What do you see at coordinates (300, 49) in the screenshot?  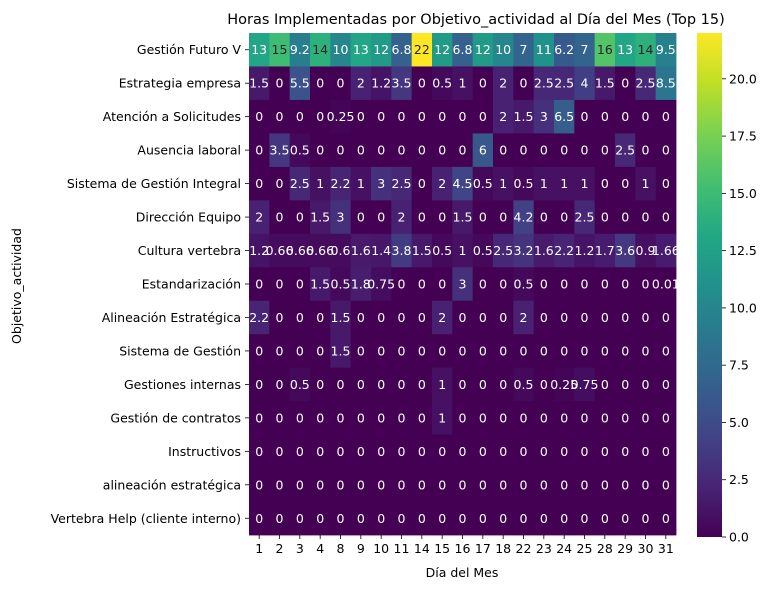 I see `cell-annotation: 9.2` at bounding box center [300, 49].